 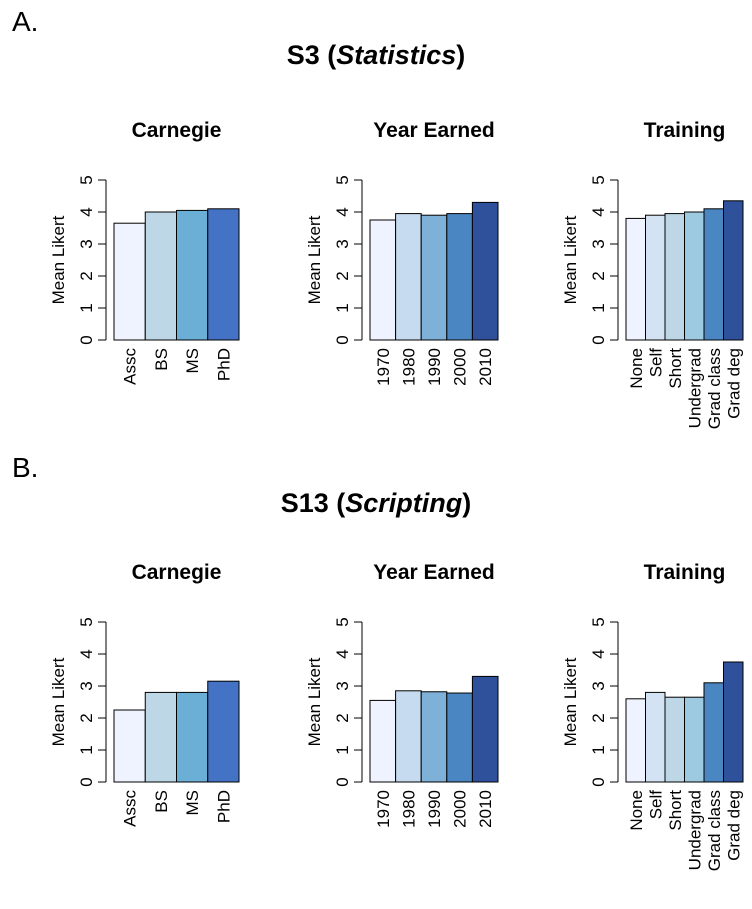 I want to click on chart-1-2-y-tick-label: 5, so click(x=598, y=621).